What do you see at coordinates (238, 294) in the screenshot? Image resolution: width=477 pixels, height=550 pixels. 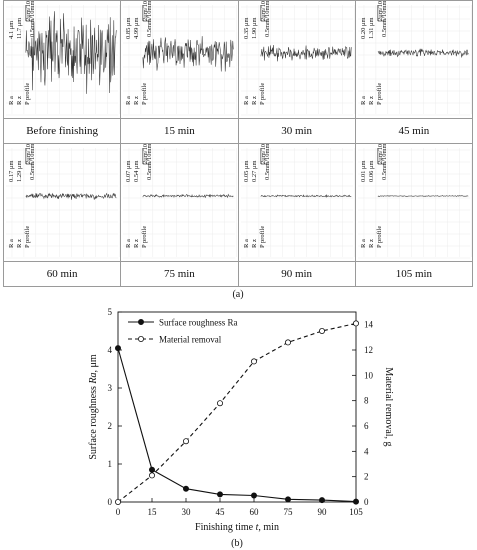 I see `panel-a-label: (a)` at bounding box center [238, 294].